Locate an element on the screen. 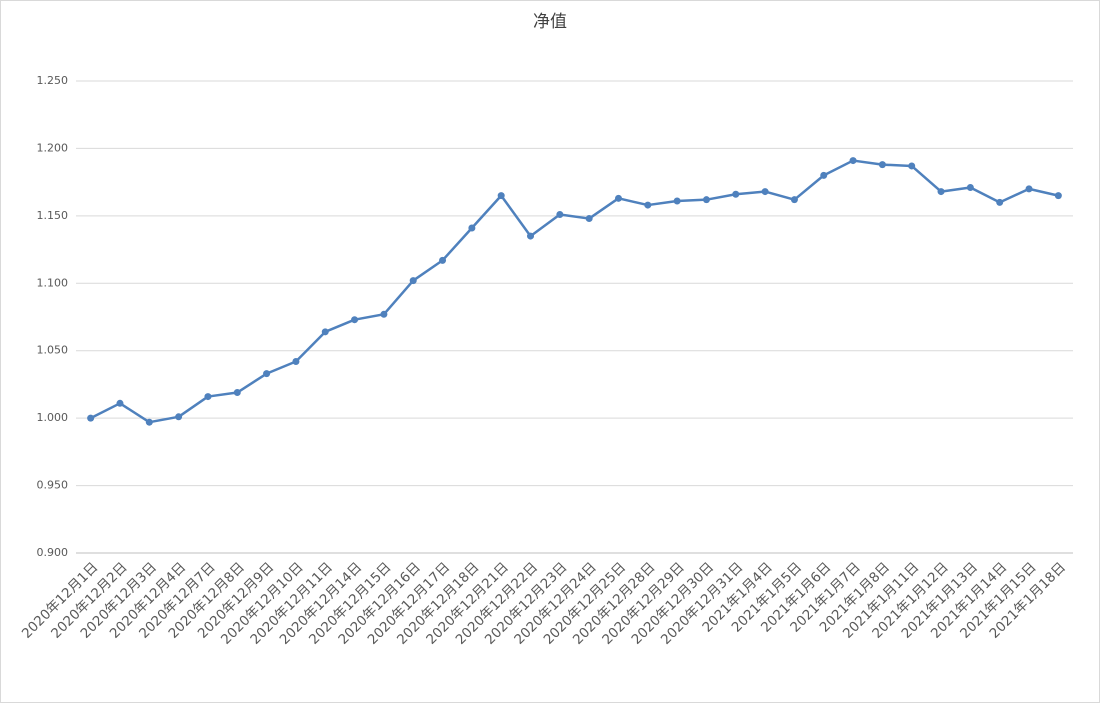 The image size is (1100, 703). y-tick-label: 1.200 is located at coordinates (53, 147).